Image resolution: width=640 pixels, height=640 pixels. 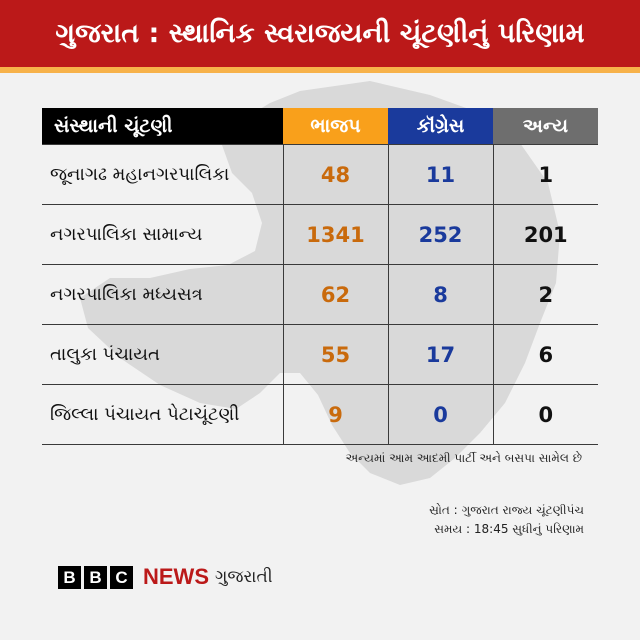 I want to click on bbc-news-gujarati-logo: B B C NEWS ગુજરાતી, so click(x=165, y=576).